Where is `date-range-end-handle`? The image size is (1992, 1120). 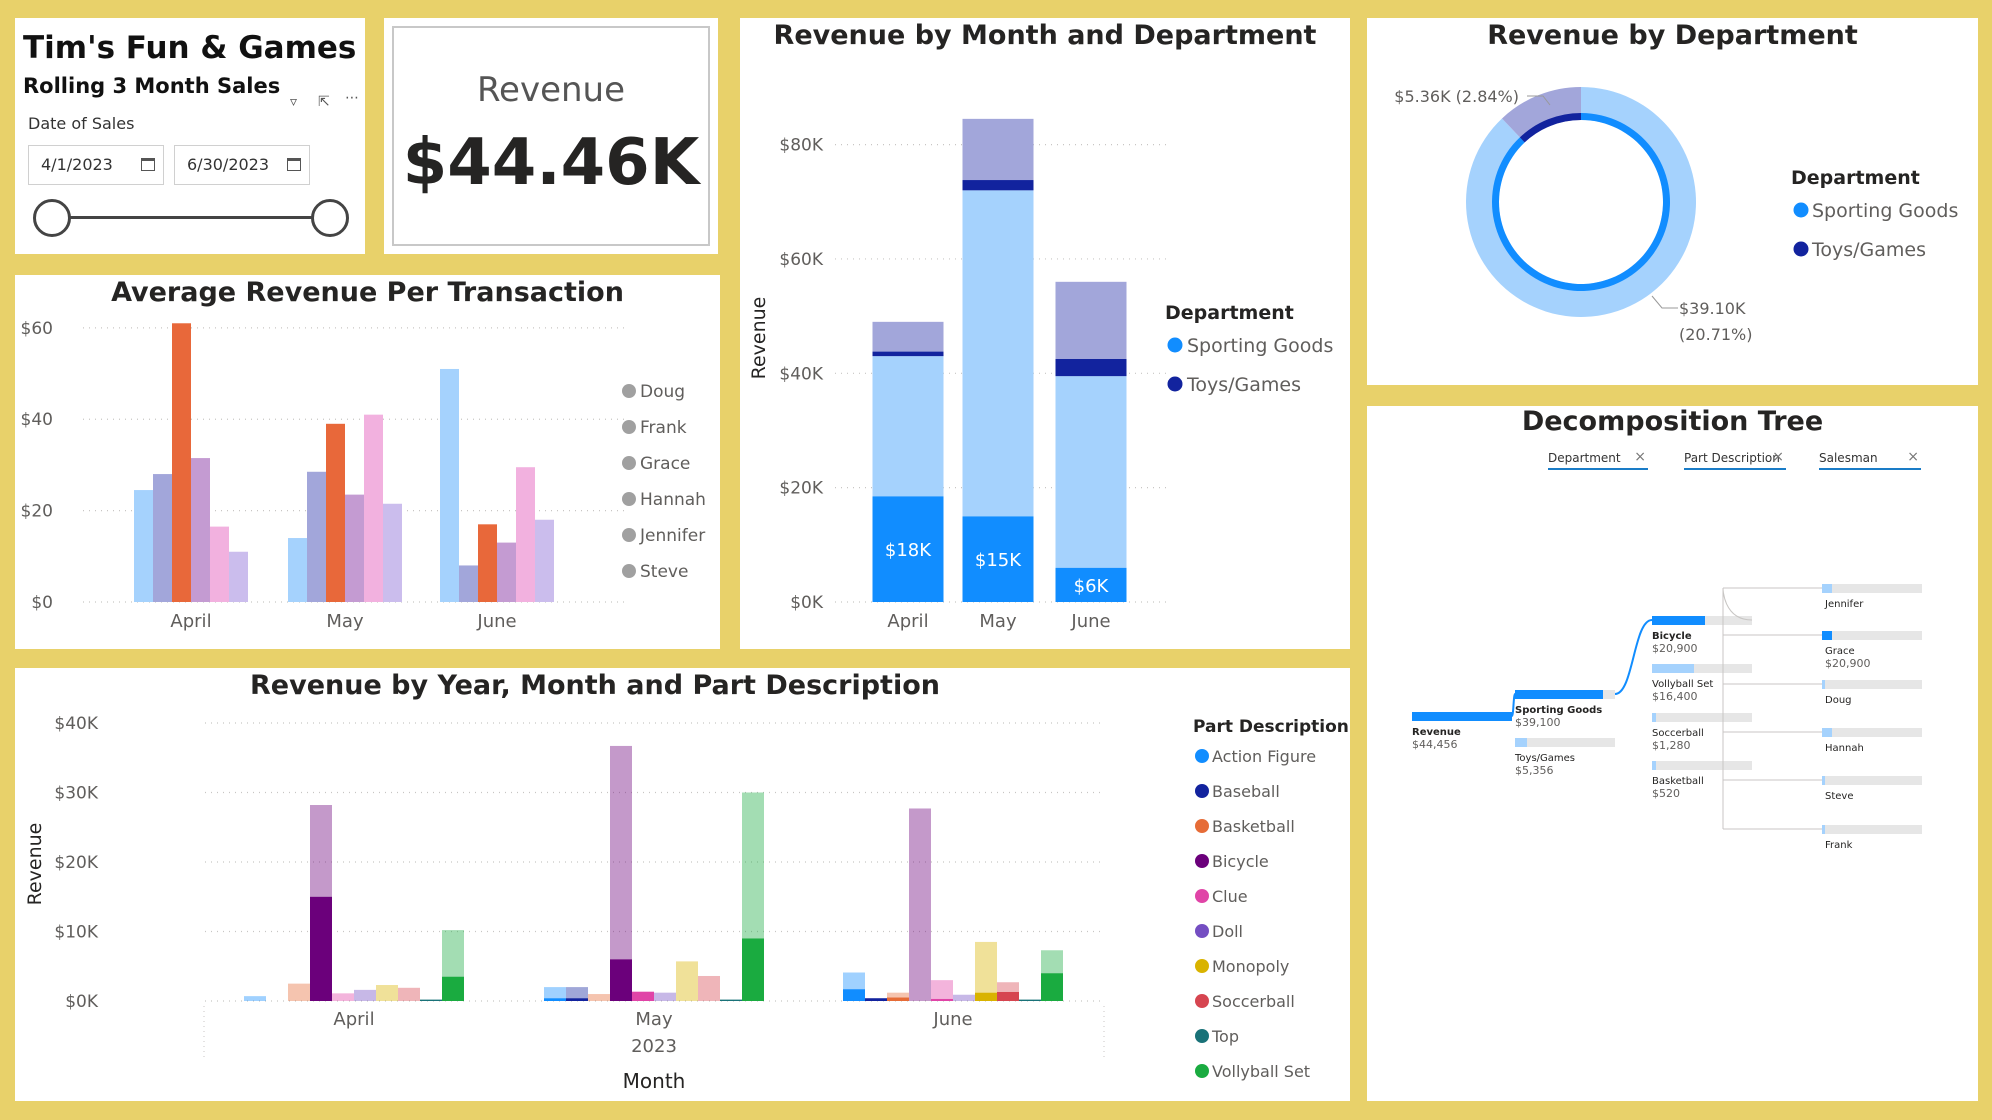 date-range-end-handle is located at coordinates (330, 218).